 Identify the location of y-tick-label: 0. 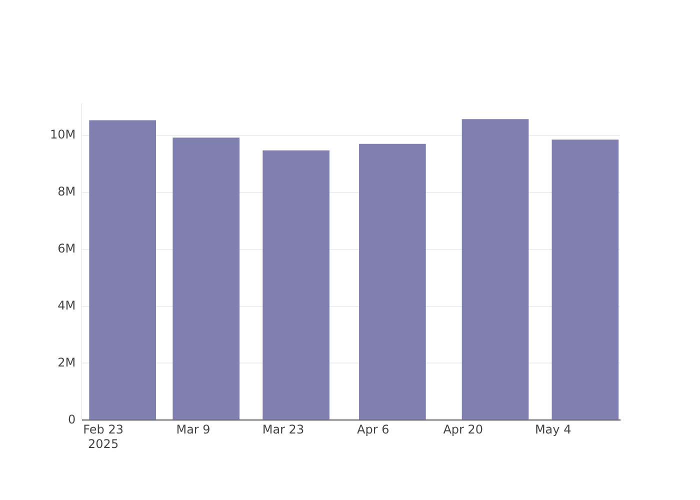
(72, 419).